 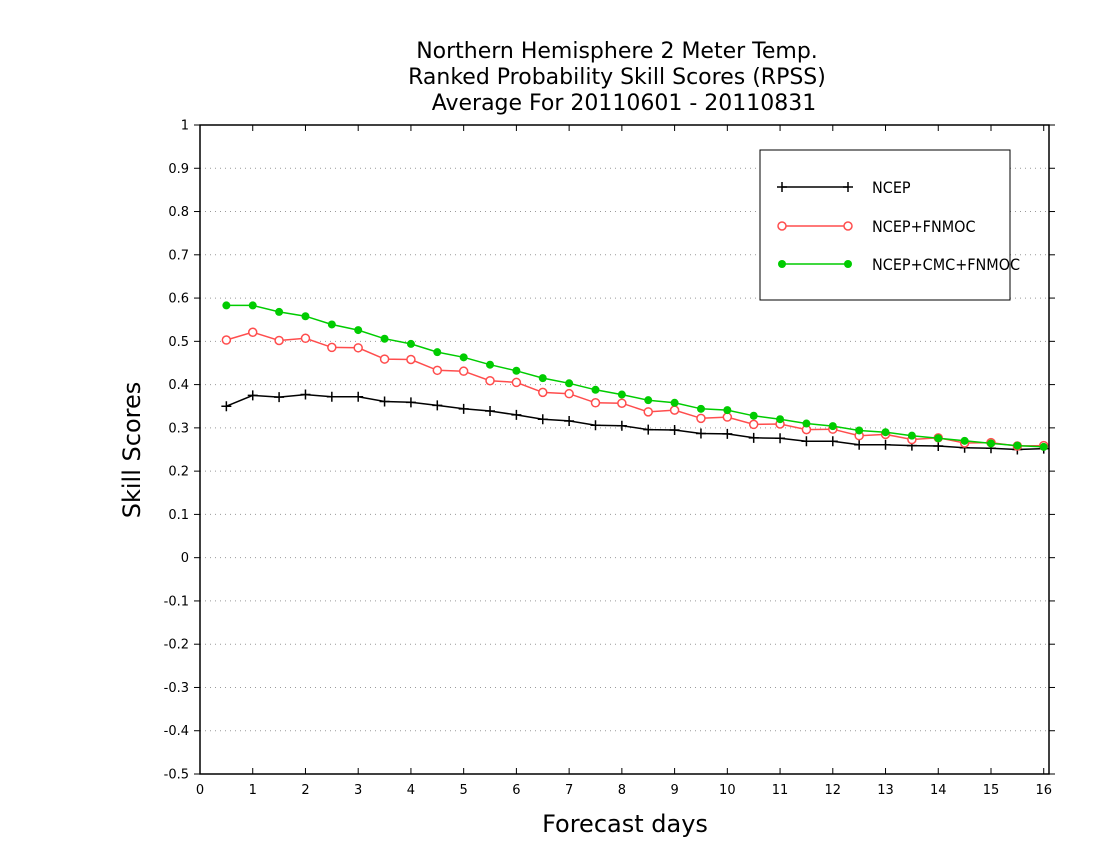 What do you see at coordinates (178, 428) in the screenshot?
I see `y-tick-label: 0.3` at bounding box center [178, 428].